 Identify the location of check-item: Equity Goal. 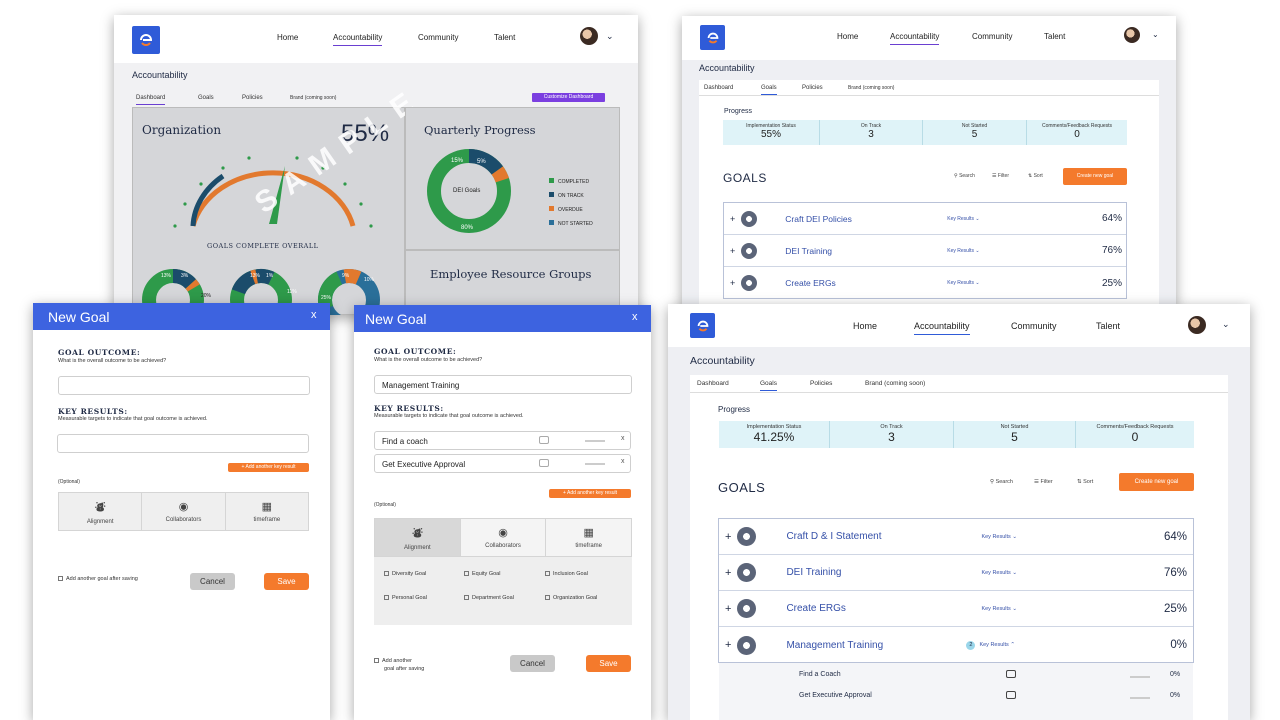
(482, 574).